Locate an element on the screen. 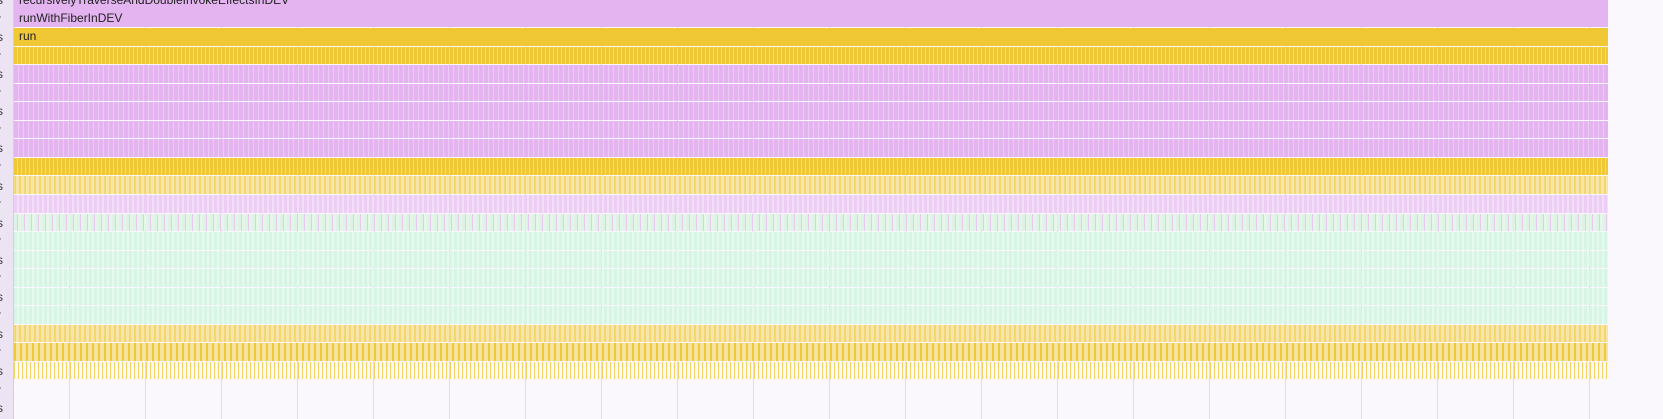  flame-frame: runWithFiberInDEV is located at coordinates (811, 18).